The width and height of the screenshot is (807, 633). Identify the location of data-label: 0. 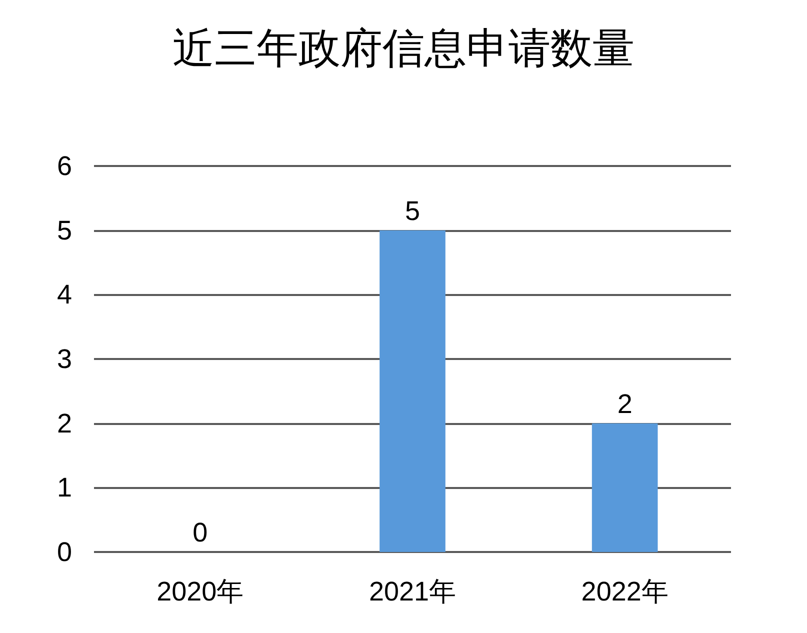
(200, 533).